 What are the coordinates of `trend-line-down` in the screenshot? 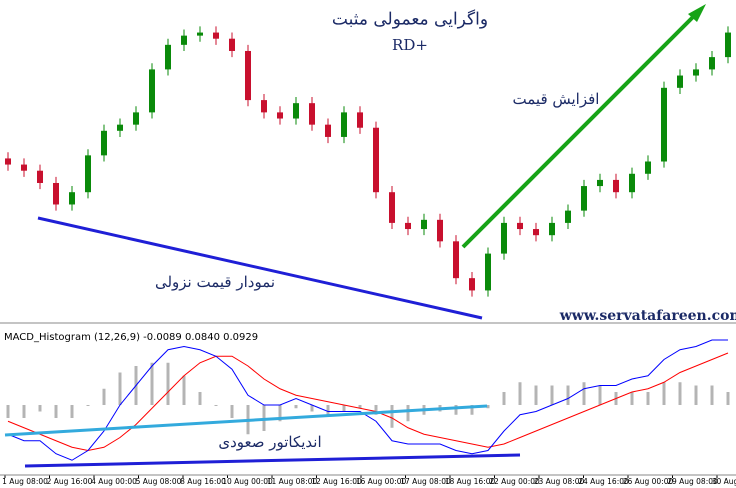 It's located at (260, 268).